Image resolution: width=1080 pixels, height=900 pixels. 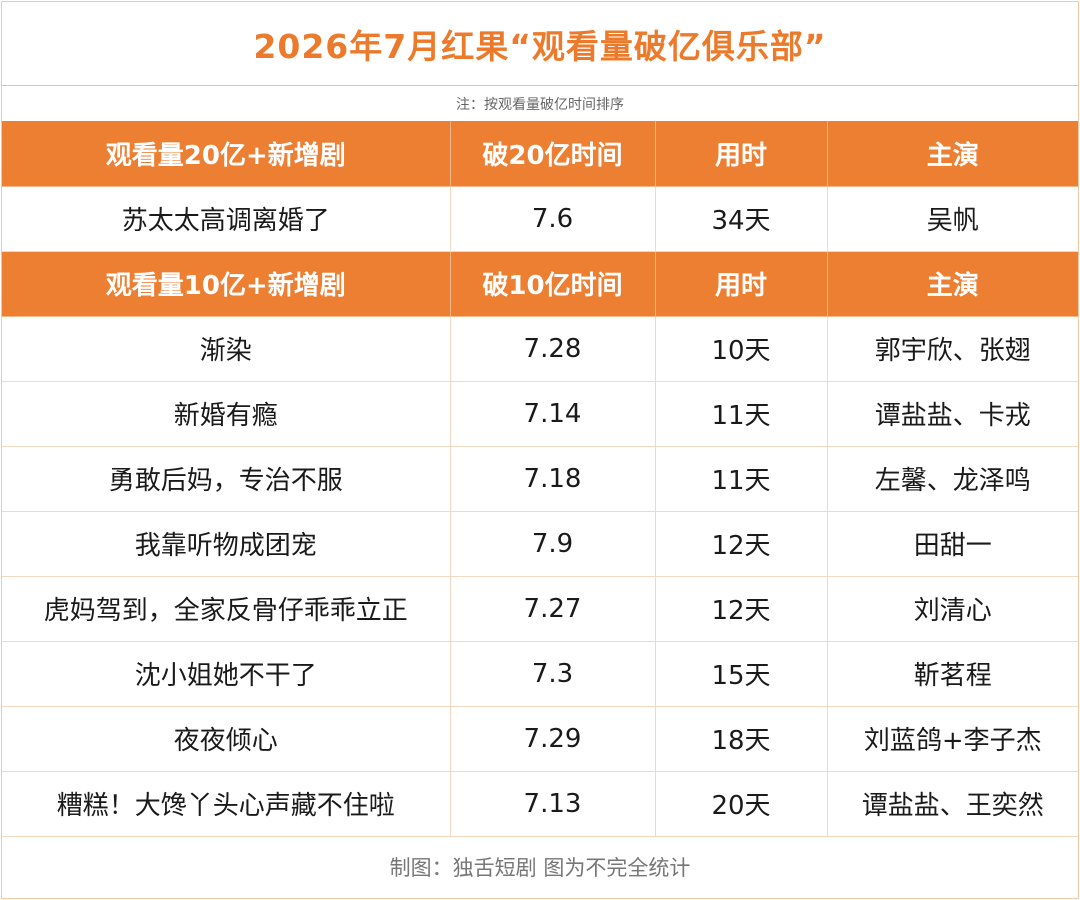 What do you see at coordinates (952, 739) in the screenshot?
I see `lead-actors: 刘蓝鸽+李子杰` at bounding box center [952, 739].